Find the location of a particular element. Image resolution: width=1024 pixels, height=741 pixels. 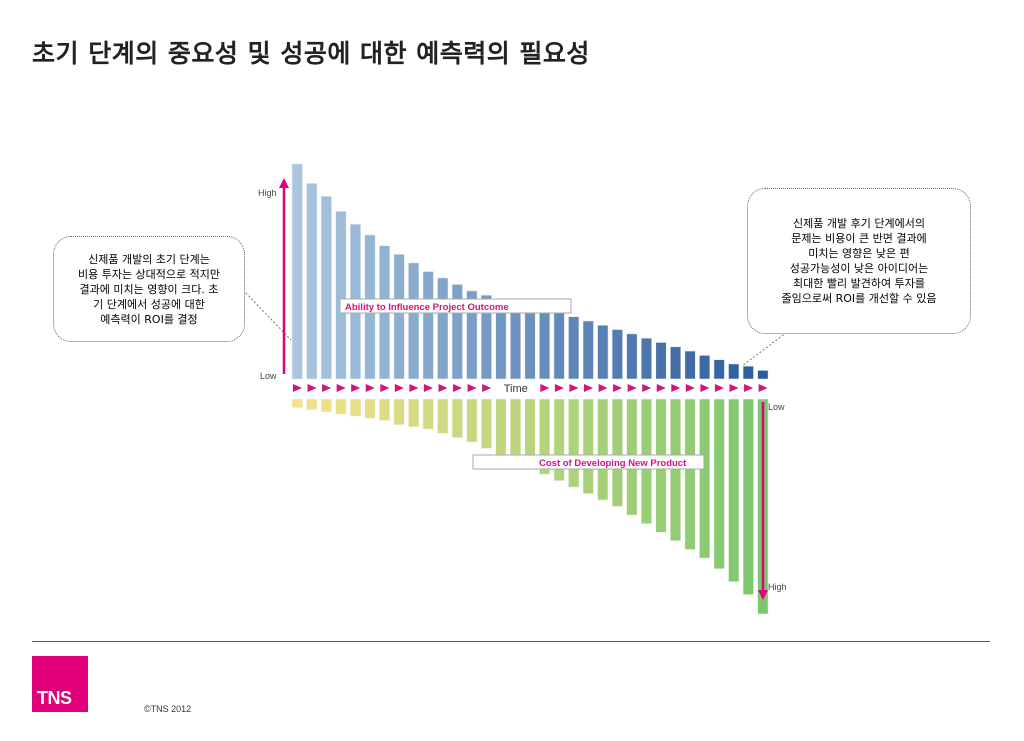

callout-line: 문제는 비용이 큰 반면 결과에 is located at coordinates (859, 238).